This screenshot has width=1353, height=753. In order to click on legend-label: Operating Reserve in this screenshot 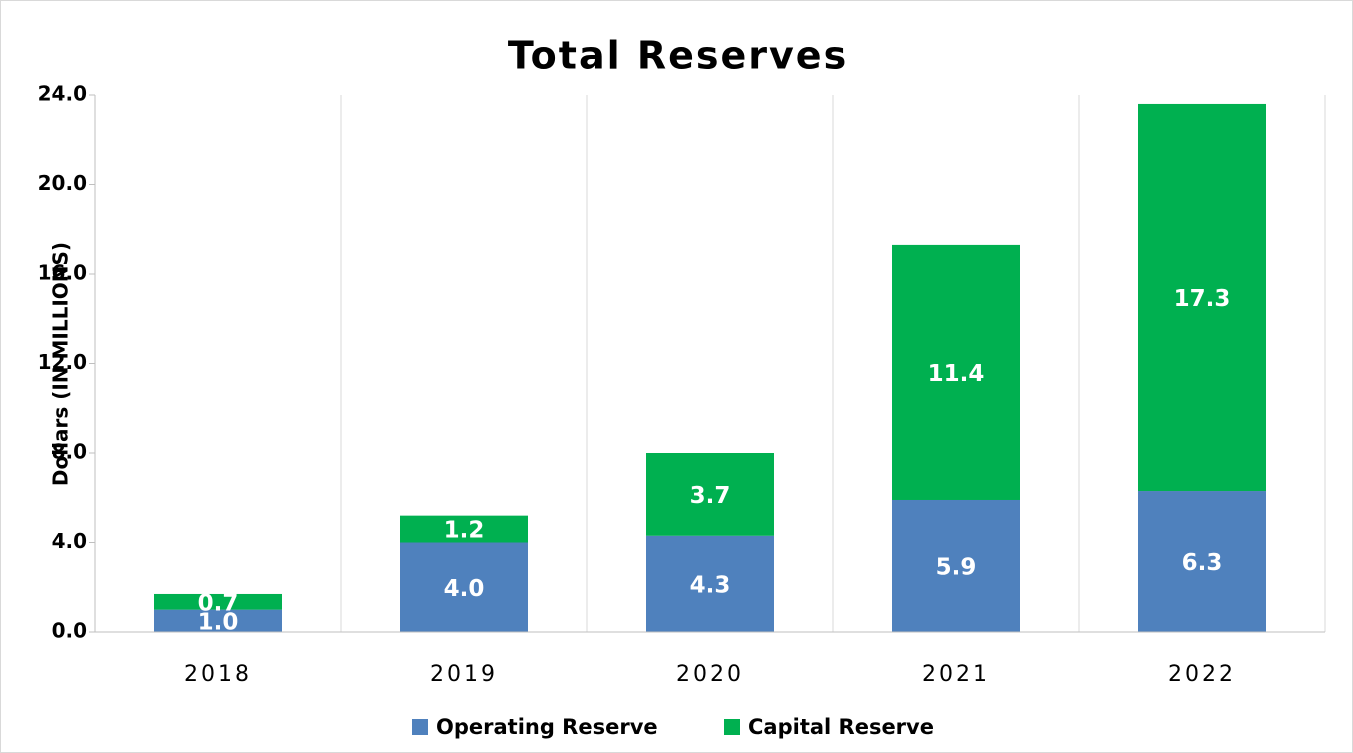, I will do `click(547, 727)`.